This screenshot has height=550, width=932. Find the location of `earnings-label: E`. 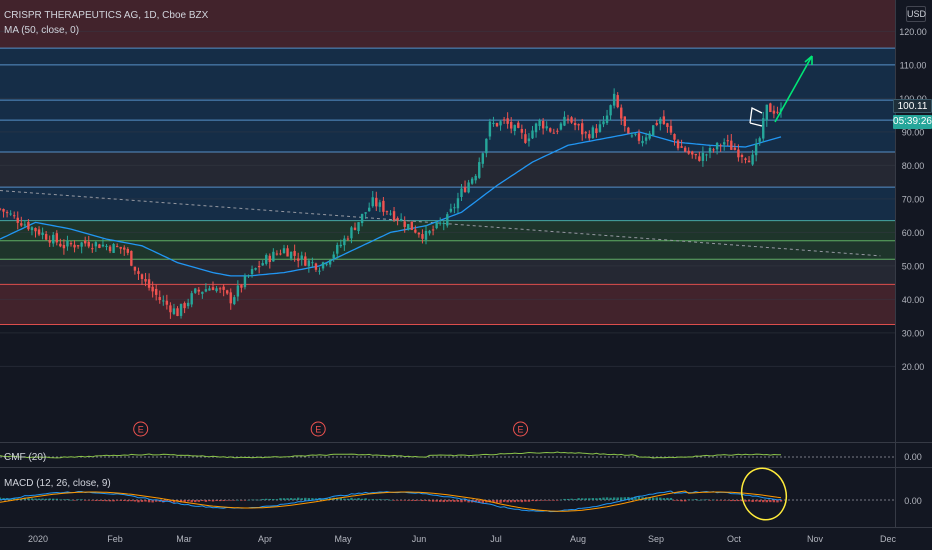

earnings-label: E is located at coordinates (318, 430).